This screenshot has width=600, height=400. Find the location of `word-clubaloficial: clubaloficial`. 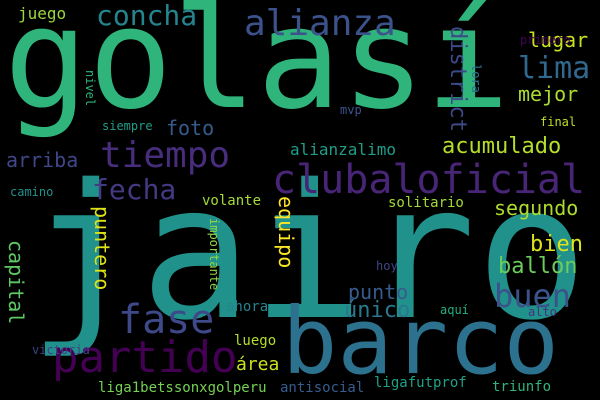

word-clubaloficial: clubaloficial is located at coordinates (429, 180).